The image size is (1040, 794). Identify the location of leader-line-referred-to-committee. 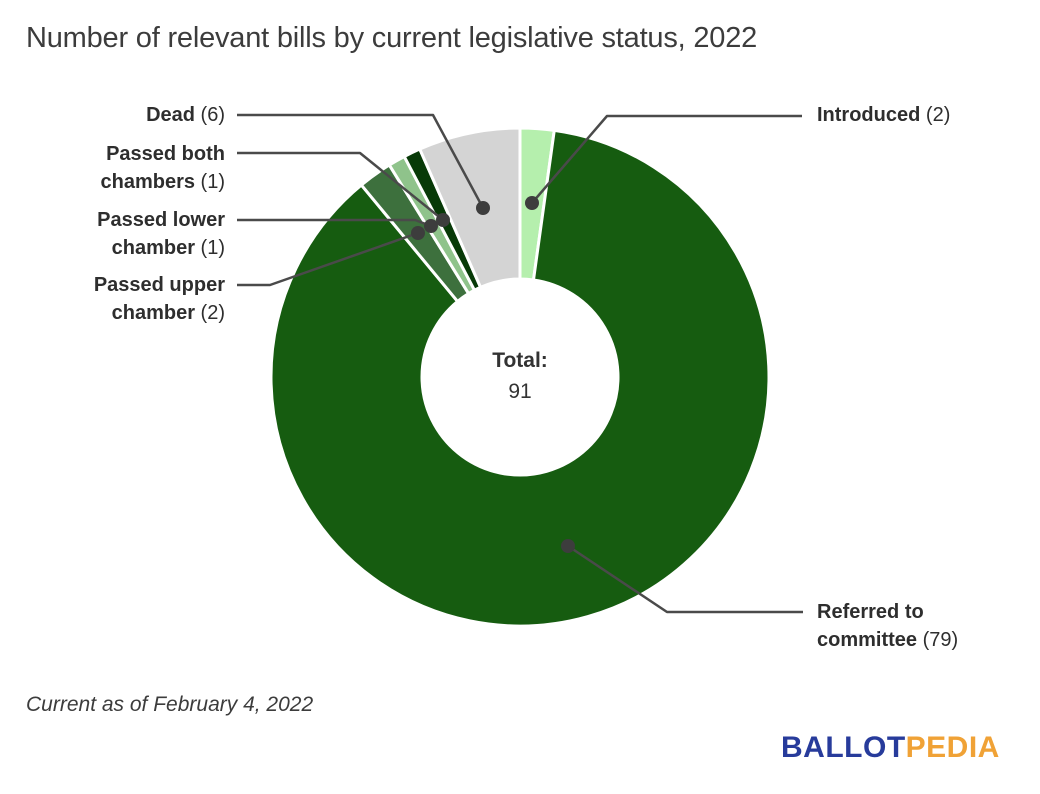
(685, 579).